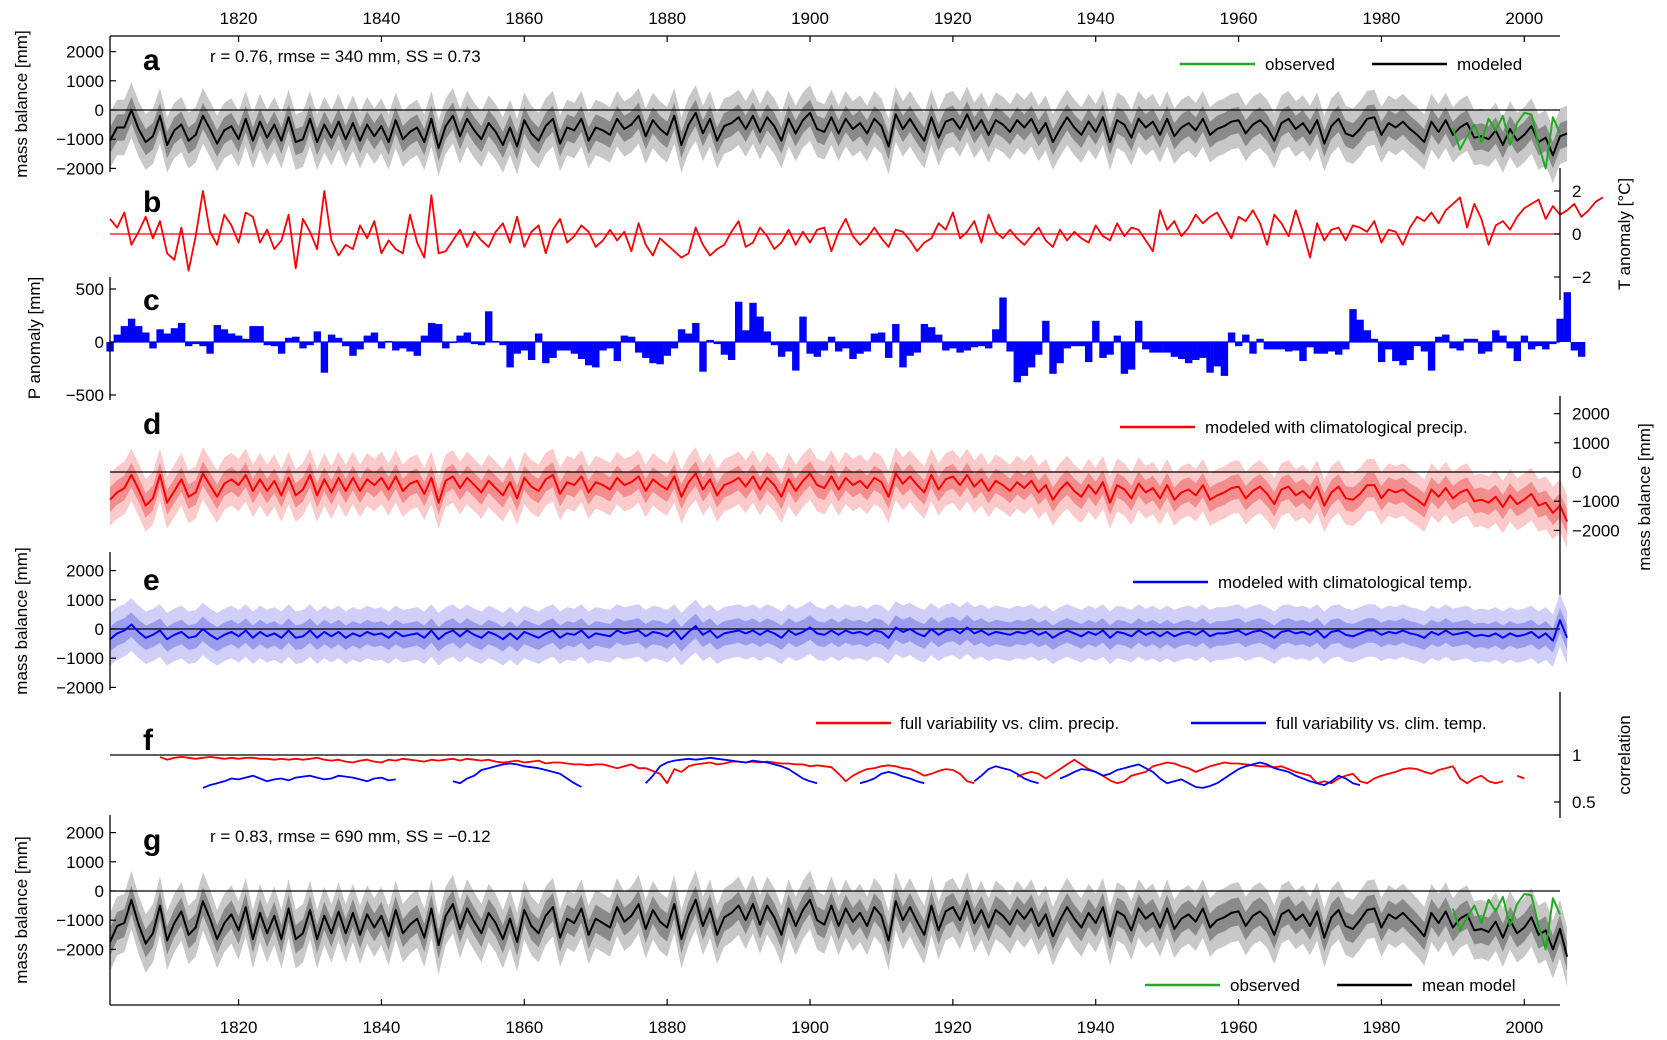 The height and width of the screenshot is (1040, 1667). What do you see at coordinates (1009, 723) in the screenshot?
I see `f-legend-precip-label: full variability vs. clim. precip.` at bounding box center [1009, 723].